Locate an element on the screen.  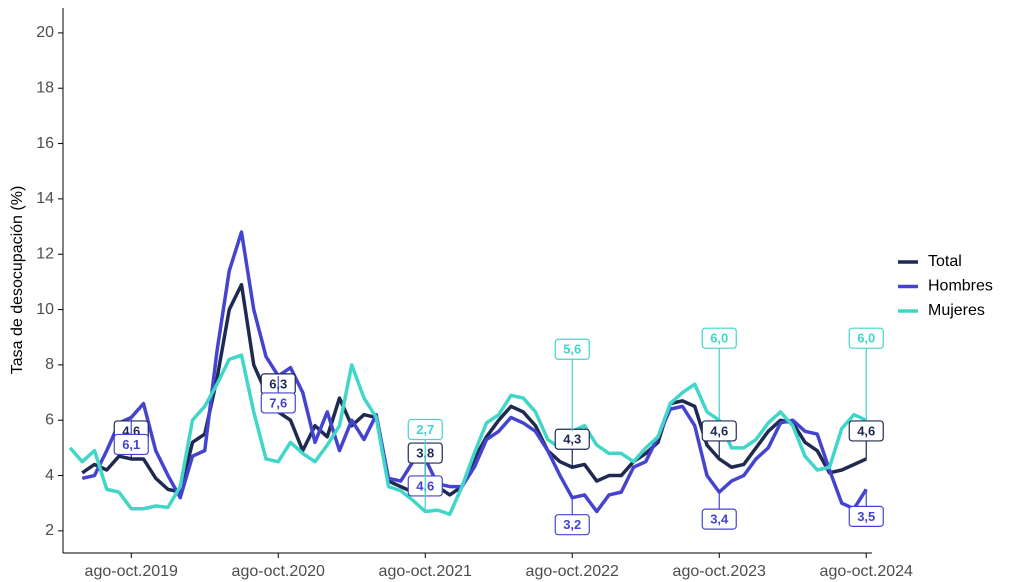
data-label: 3,4 is located at coordinates (719, 519).